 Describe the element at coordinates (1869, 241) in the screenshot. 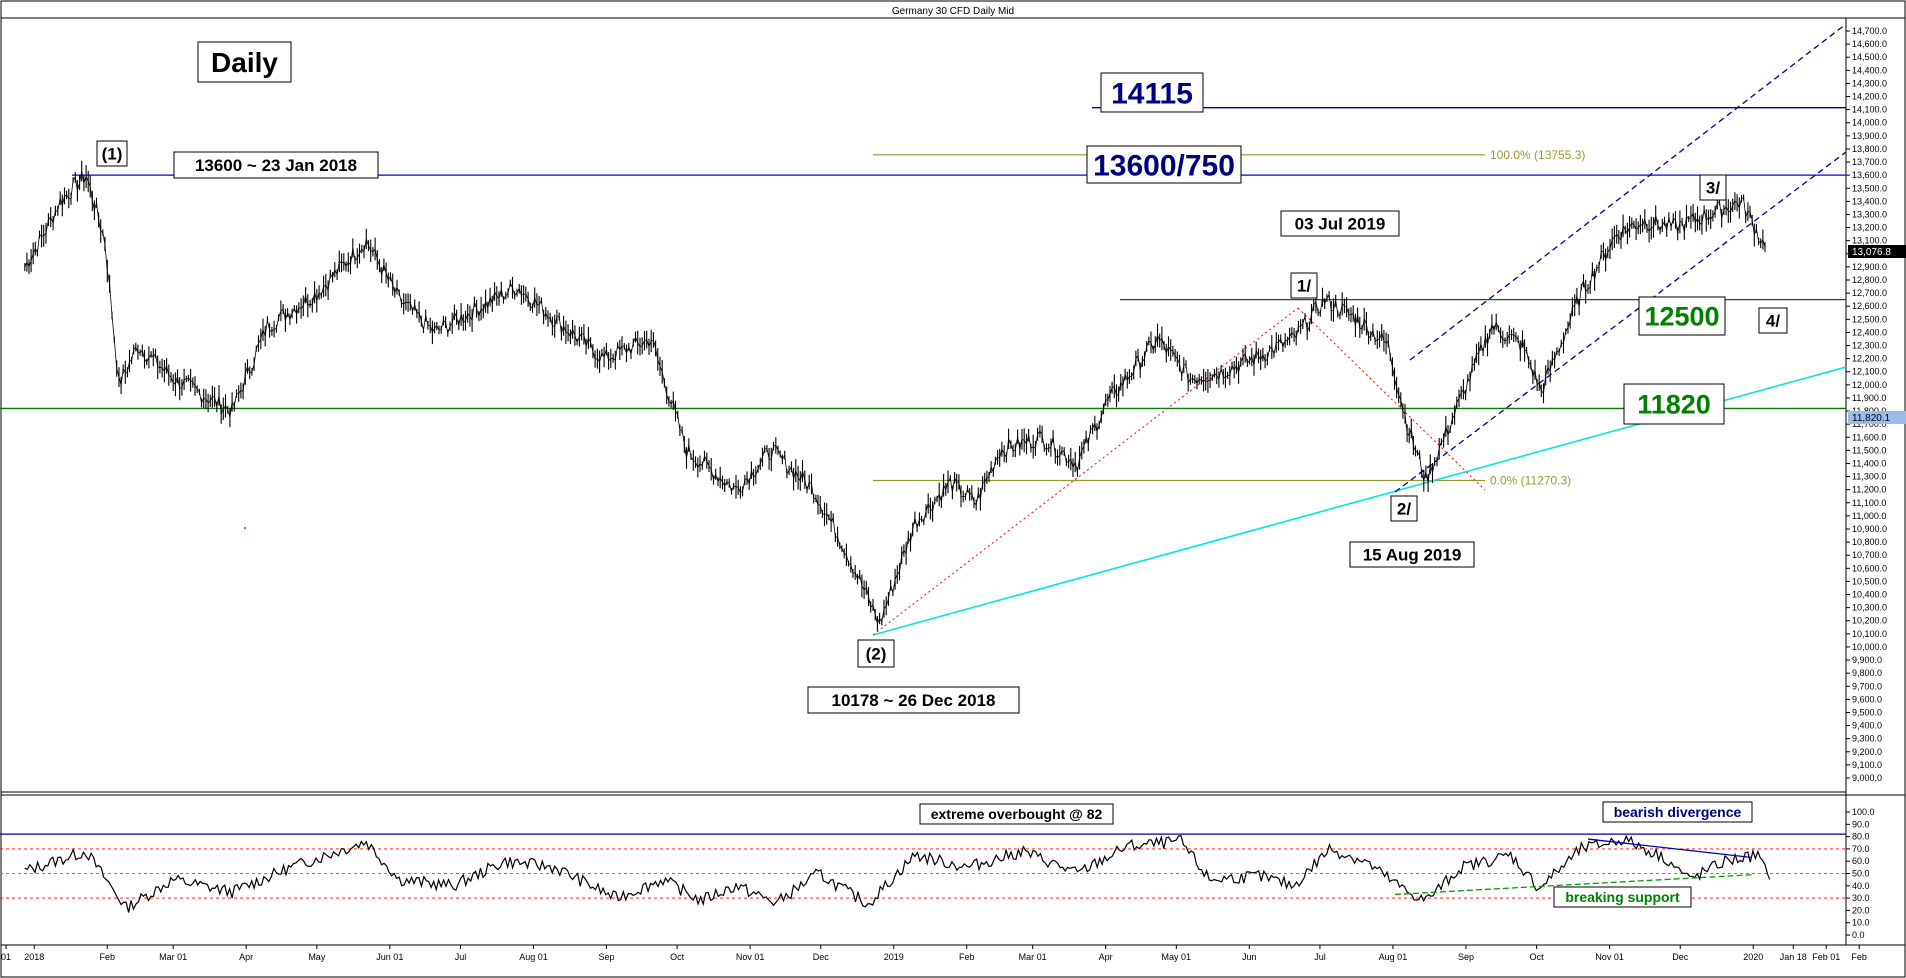

I see `price-tick-label: 13,100.0` at that location.